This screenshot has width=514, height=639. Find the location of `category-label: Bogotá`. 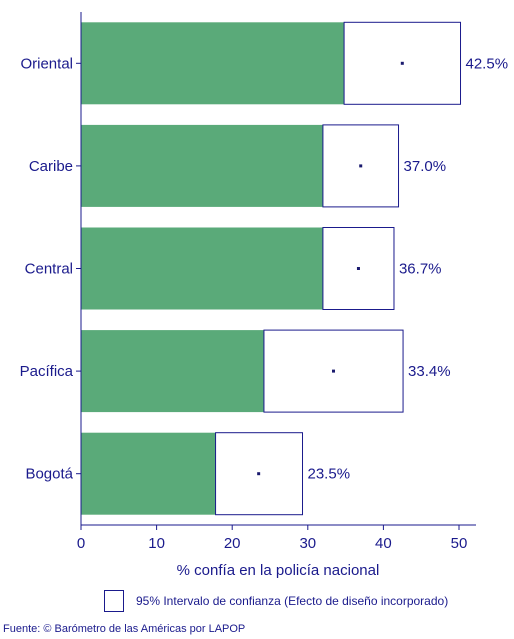

category-label: Bogotá is located at coordinates (49, 474).